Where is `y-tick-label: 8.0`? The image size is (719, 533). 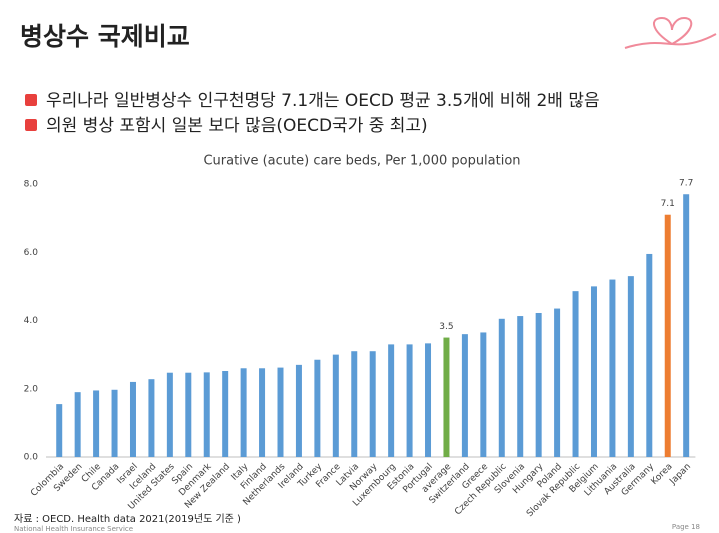 y-tick-label: 8.0 is located at coordinates (31, 185).